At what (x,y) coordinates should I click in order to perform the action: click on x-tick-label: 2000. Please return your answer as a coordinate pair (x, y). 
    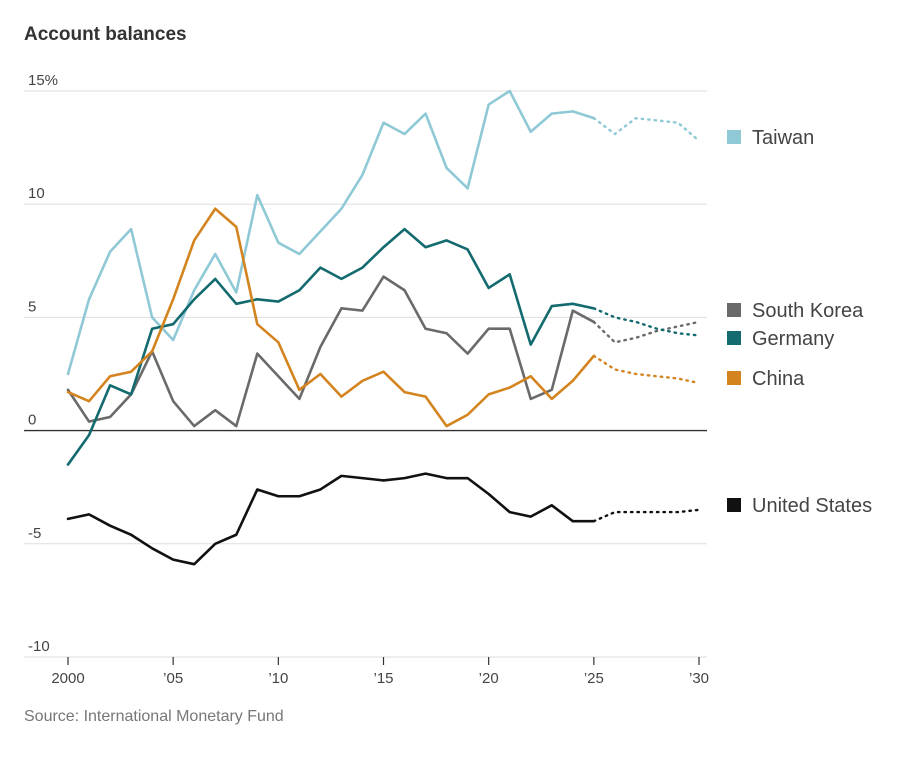
    Looking at the image, I should click on (67, 678).